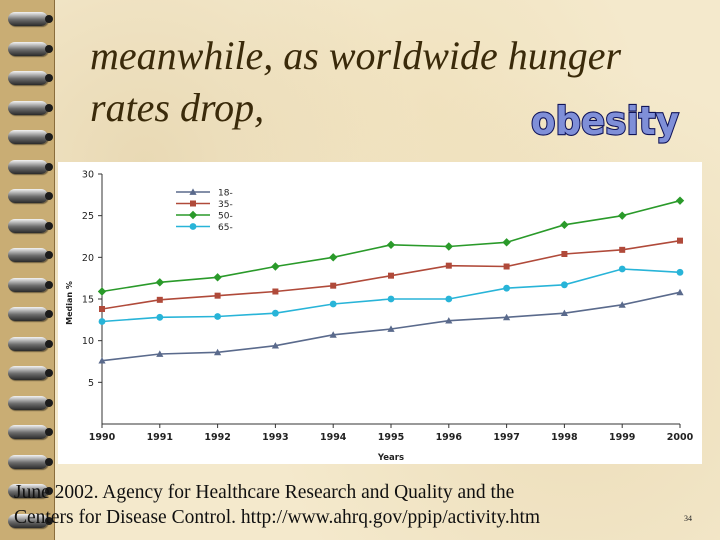  Describe the element at coordinates (102, 437) in the screenshot. I see `x-tick-label: 1990` at that location.